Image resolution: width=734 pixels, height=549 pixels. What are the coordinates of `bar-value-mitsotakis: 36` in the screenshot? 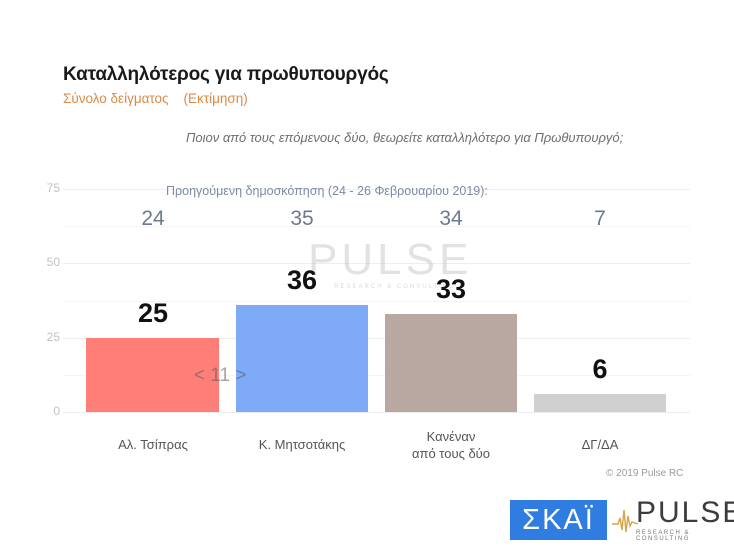 It's located at (302, 280).